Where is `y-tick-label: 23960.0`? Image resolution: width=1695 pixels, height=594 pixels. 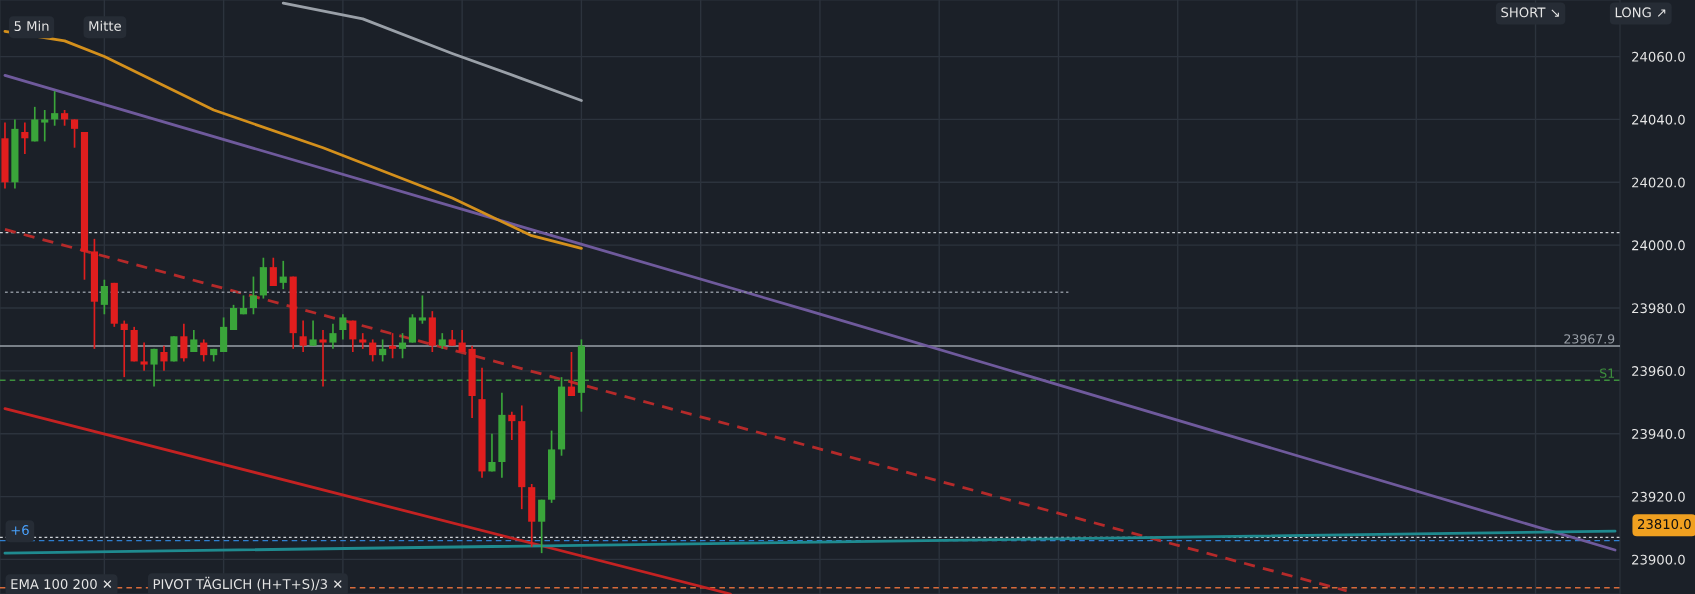
y-tick-label: 23960.0 is located at coordinates (1658, 371).